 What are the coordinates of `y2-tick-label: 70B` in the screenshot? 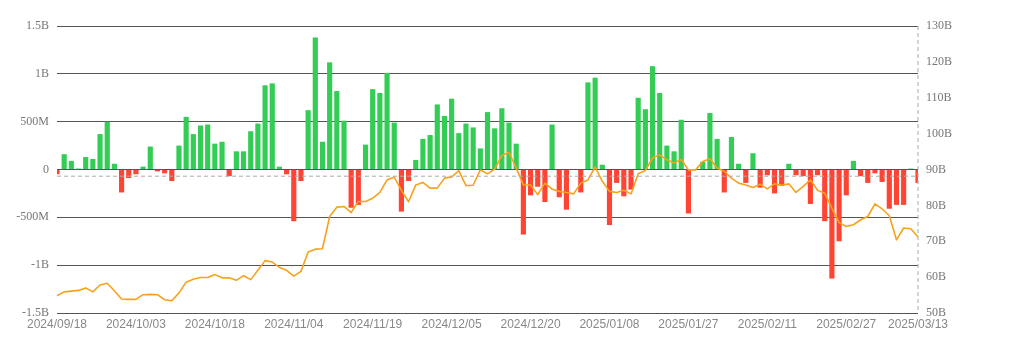 It's located at (936, 240).